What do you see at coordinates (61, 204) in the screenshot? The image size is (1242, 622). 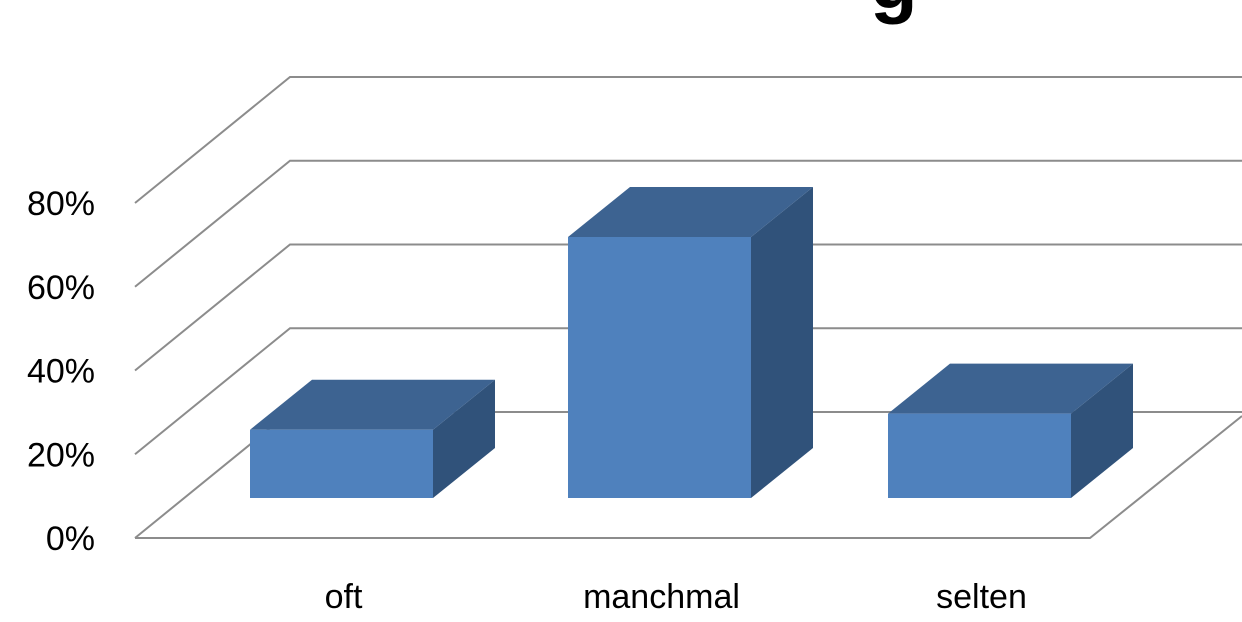 I see `y-tick-label: 80%` at bounding box center [61, 204].